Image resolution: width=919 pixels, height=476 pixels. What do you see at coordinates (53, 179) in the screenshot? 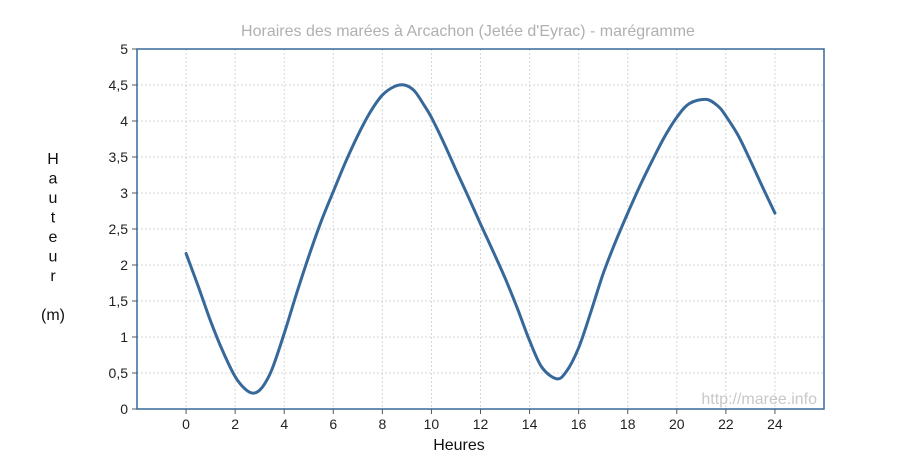
I see `y-axis-label-letter: a` at bounding box center [53, 179].